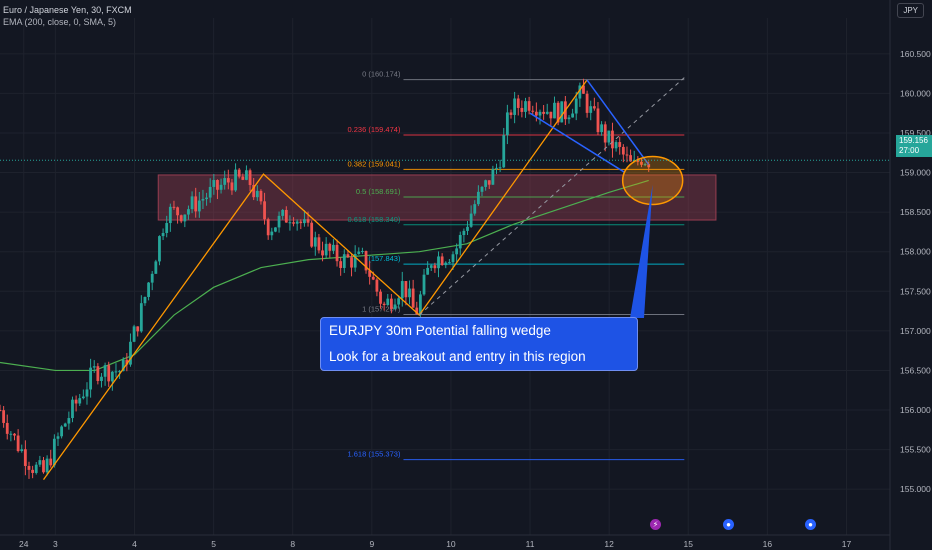  I want to click on x-tick-label: 12, so click(609, 544).